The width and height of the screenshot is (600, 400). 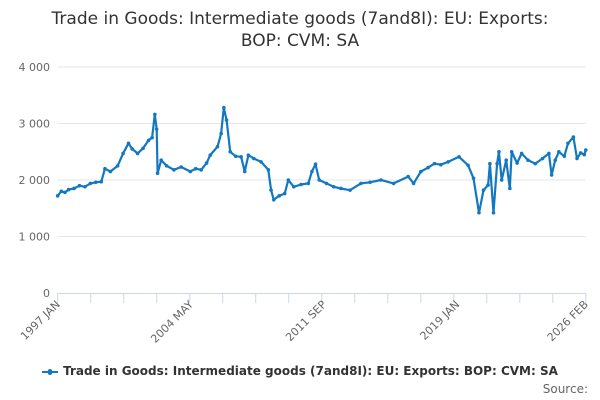 I want to click on y-tick-label: 2 000, so click(x=35, y=180).